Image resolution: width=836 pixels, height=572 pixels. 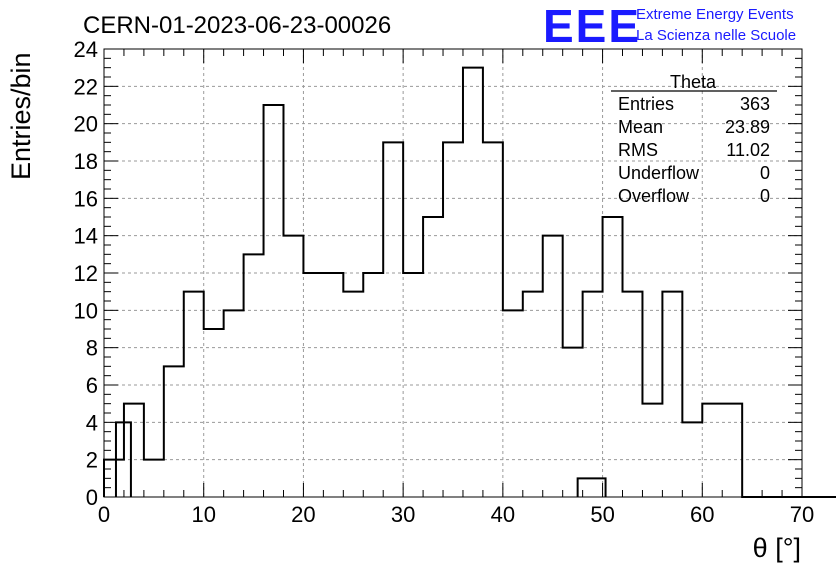 What do you see at coordinates (92, 460) in the screenshot?
I see `y-tick-label: 2` at bounding box center [92, 460].